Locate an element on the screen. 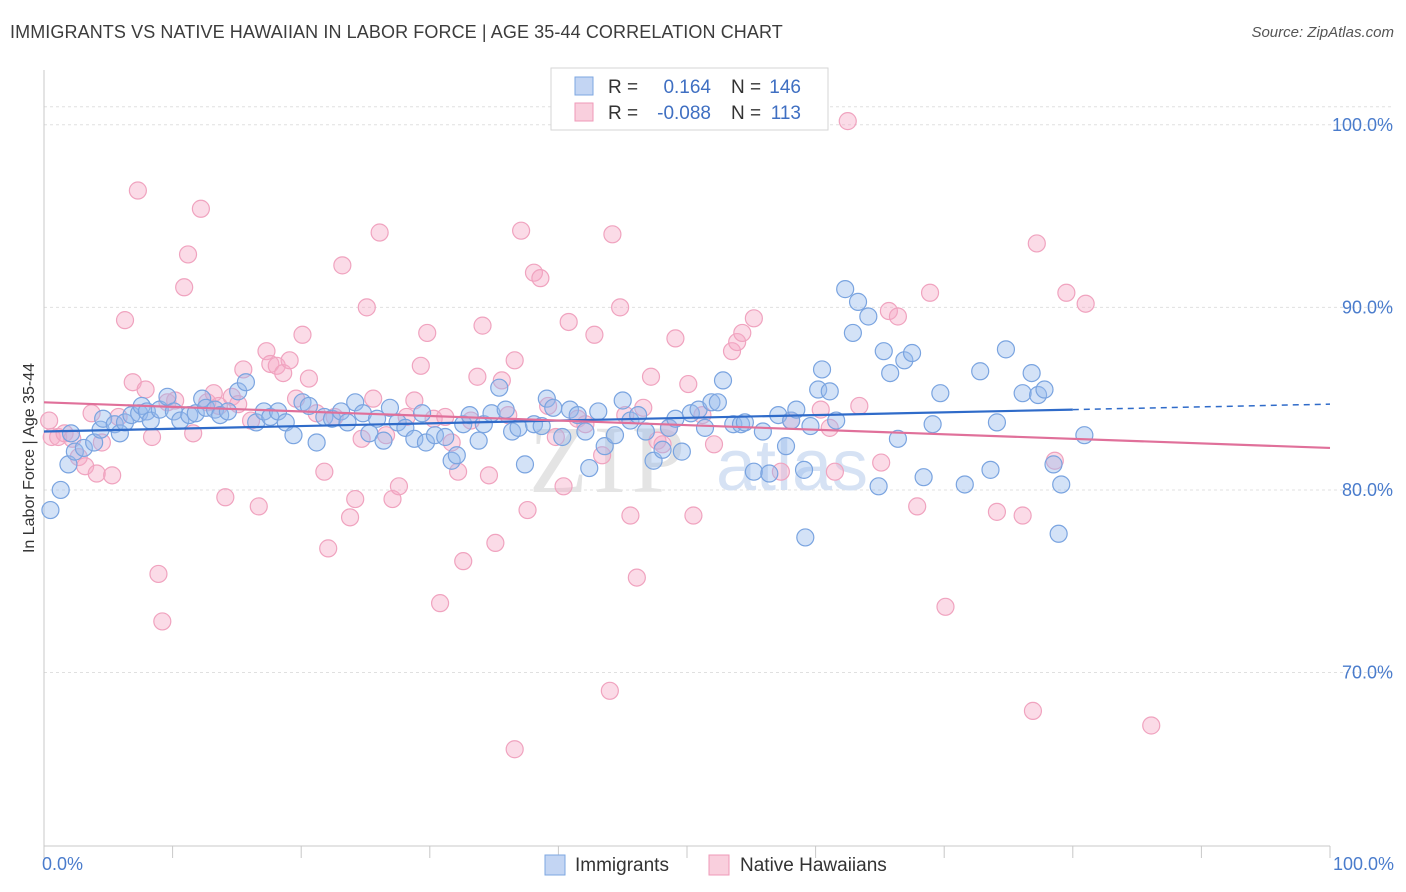  trend-lines is located at coordinates (687, 425).